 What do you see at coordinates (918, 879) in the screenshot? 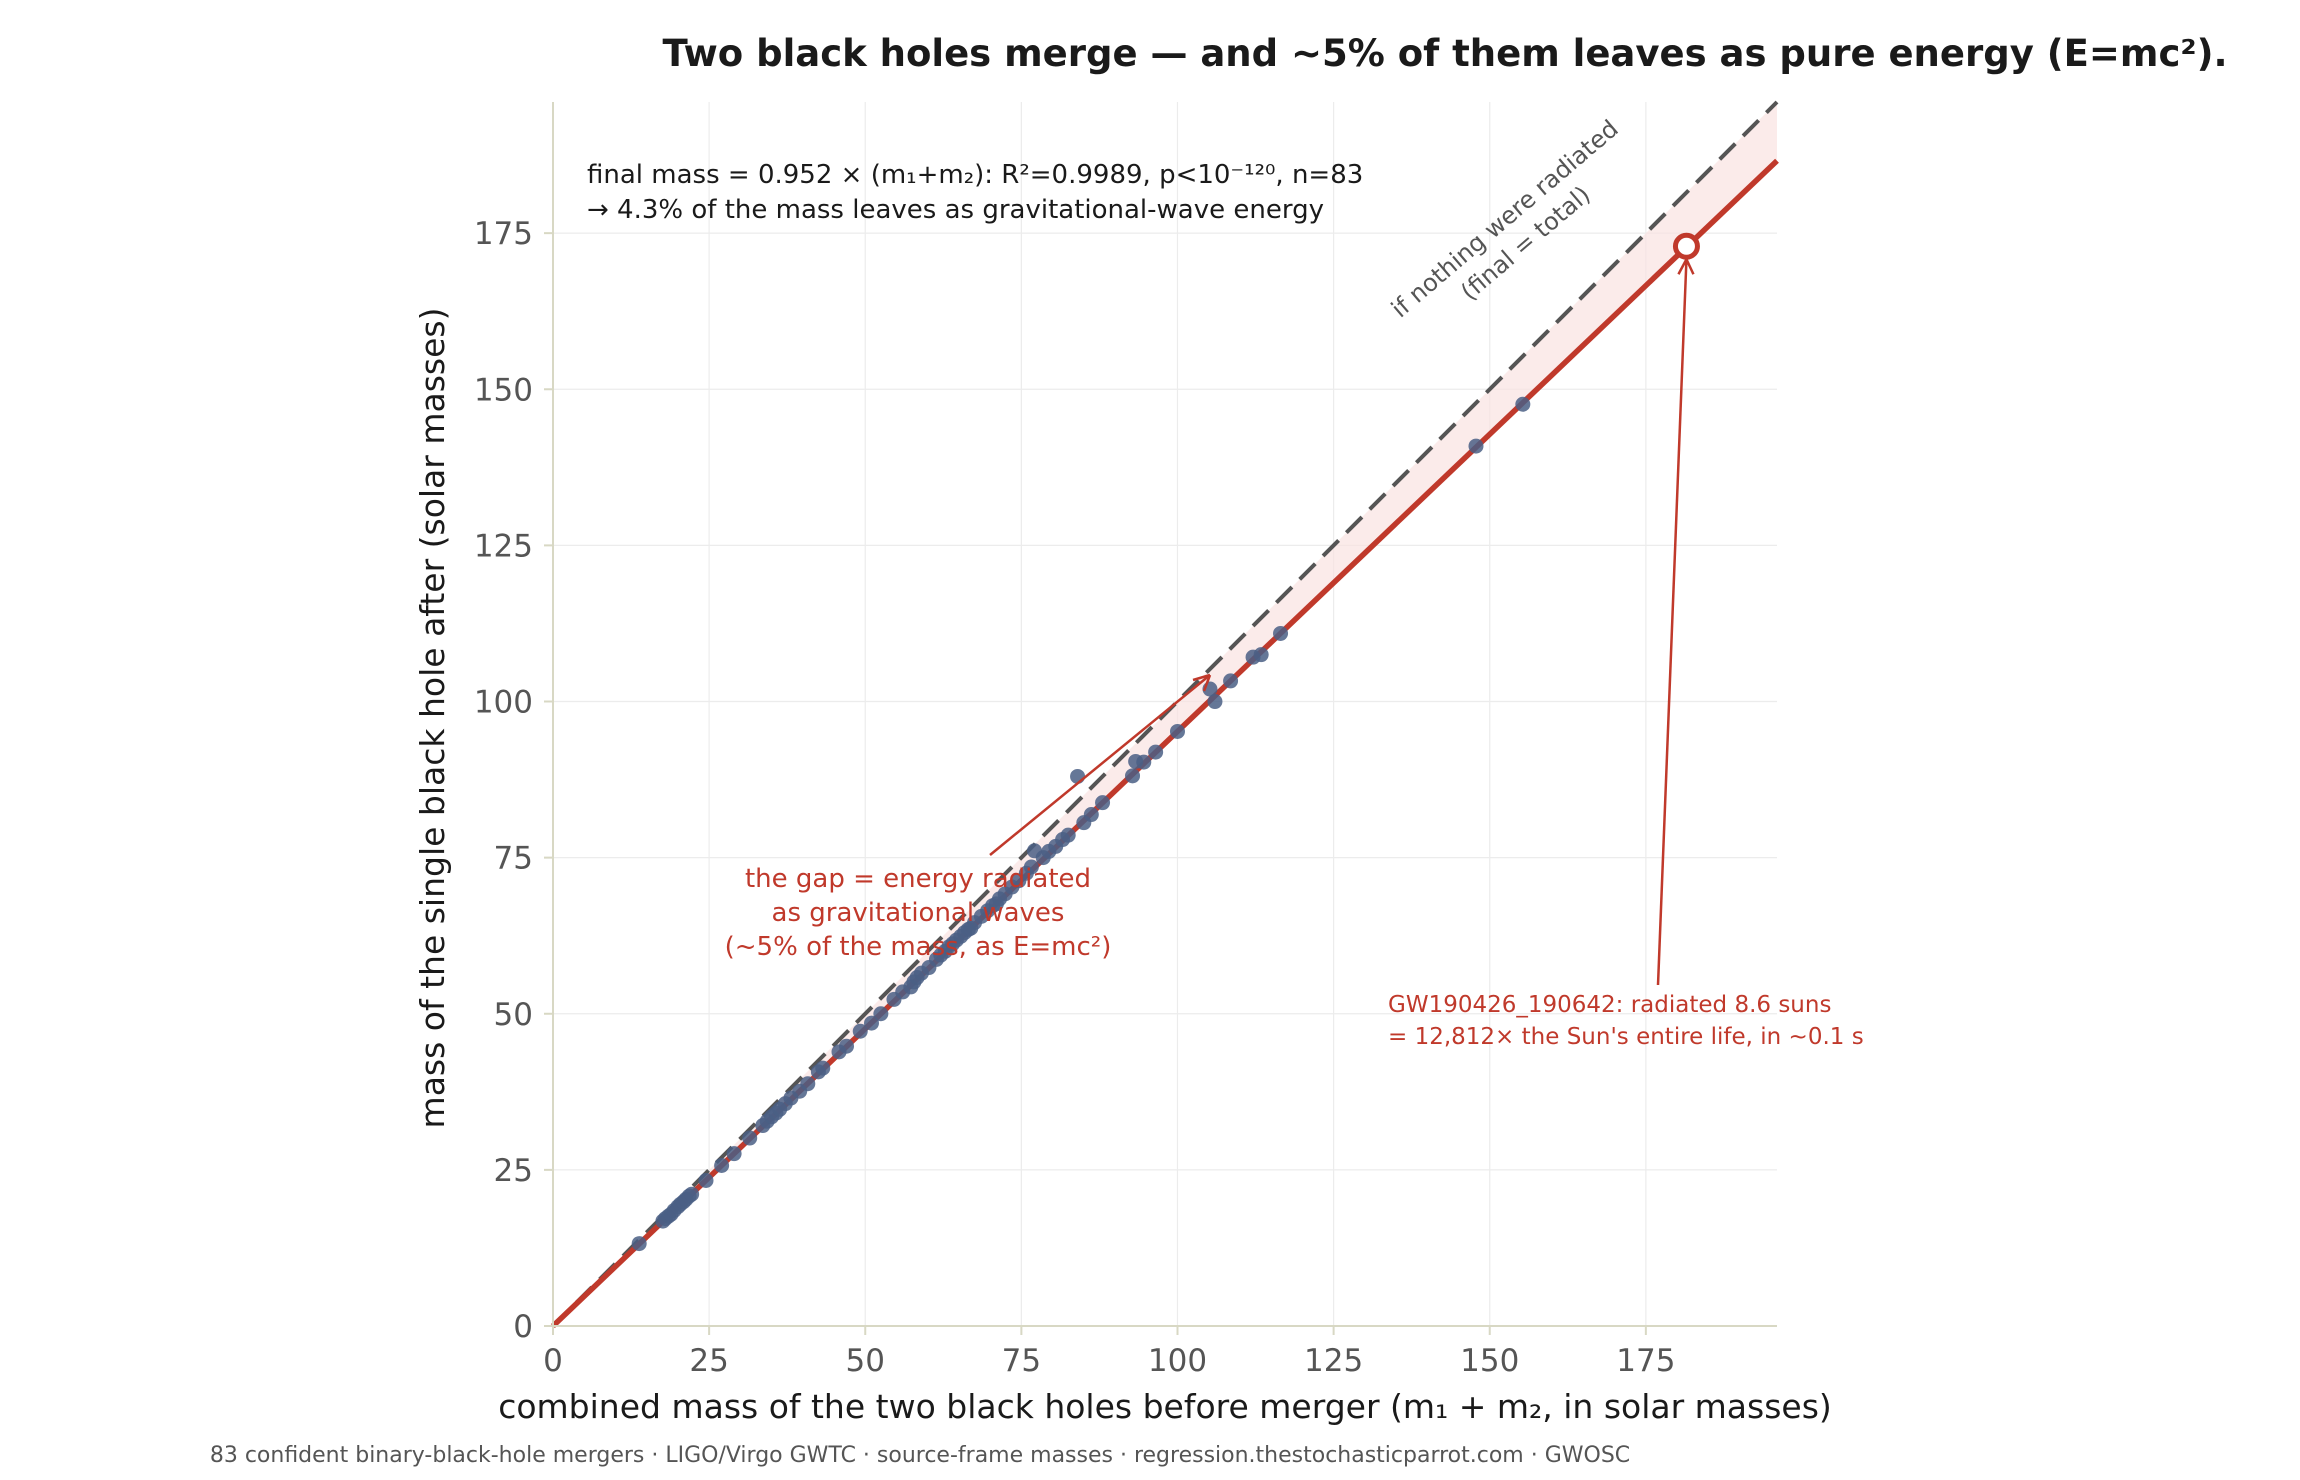
I see `gap-label-line-1: the gap = energy radiated` at bounding box center [918, 879].